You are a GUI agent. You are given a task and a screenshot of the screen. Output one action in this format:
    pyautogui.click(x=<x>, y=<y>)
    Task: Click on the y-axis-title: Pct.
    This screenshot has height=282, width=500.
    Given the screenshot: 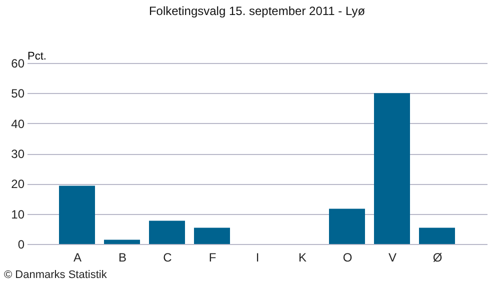 What is the action you would take?
    pyautogui.click(x=37, y=56)
    